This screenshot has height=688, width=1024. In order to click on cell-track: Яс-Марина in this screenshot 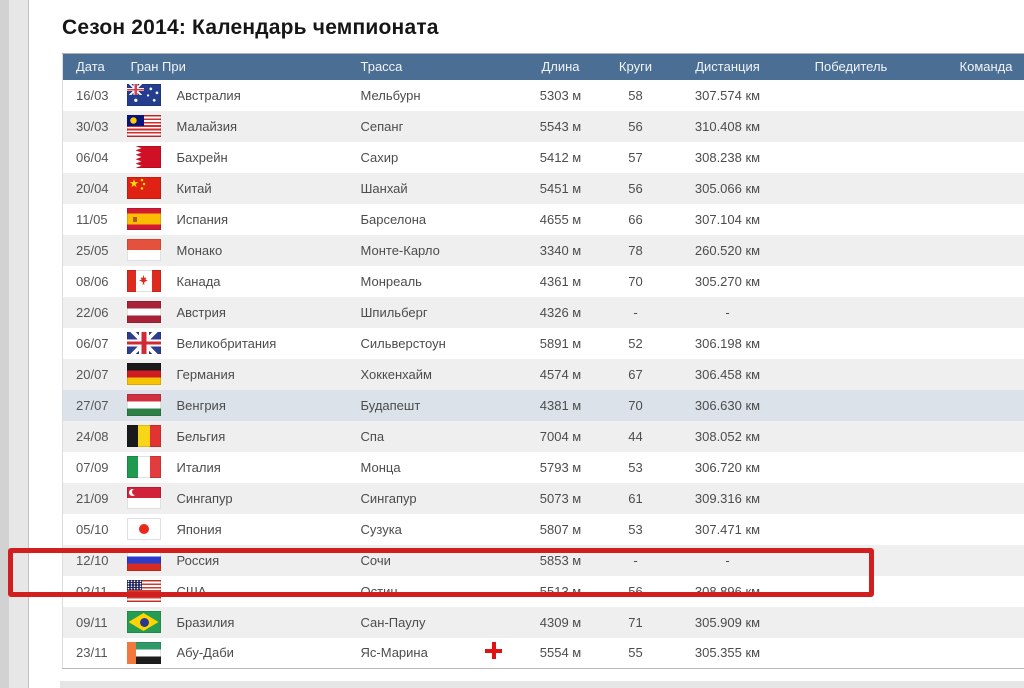, I will do `click(394, 653)`.